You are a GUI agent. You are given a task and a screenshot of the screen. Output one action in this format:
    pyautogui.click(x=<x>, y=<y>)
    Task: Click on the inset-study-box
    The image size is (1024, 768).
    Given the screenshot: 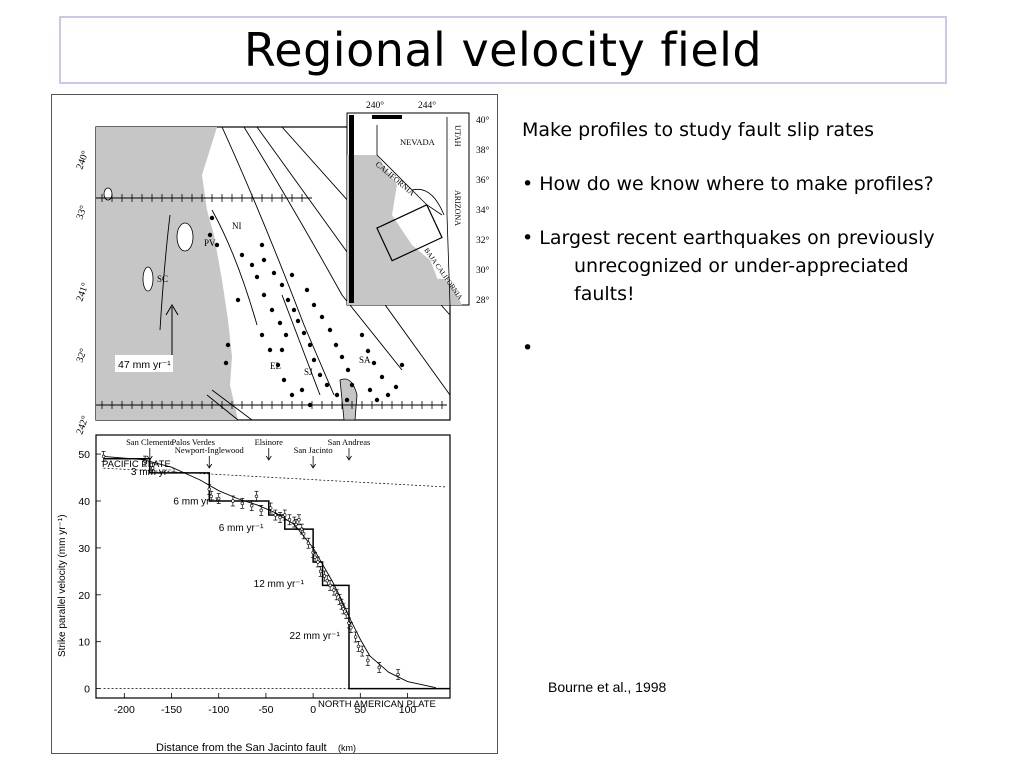 What is the action you would take?
    pyautogui.click(x=409, y=233)
    